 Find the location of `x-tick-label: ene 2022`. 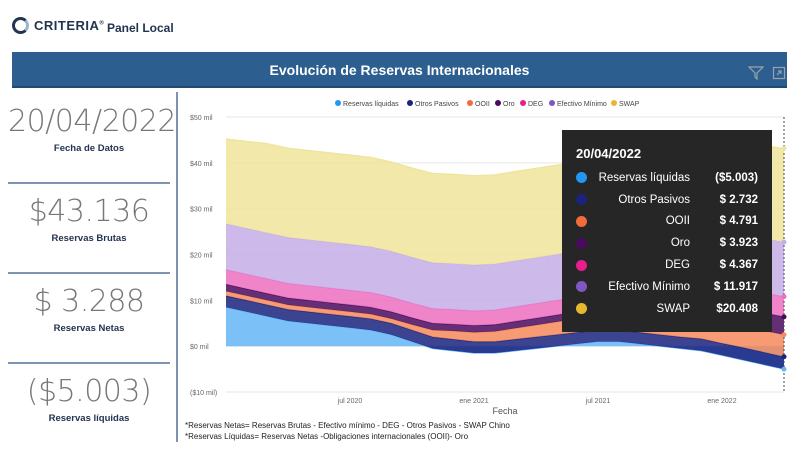

x-tick-label: ene 2022 is located at coordinates (721, 401).